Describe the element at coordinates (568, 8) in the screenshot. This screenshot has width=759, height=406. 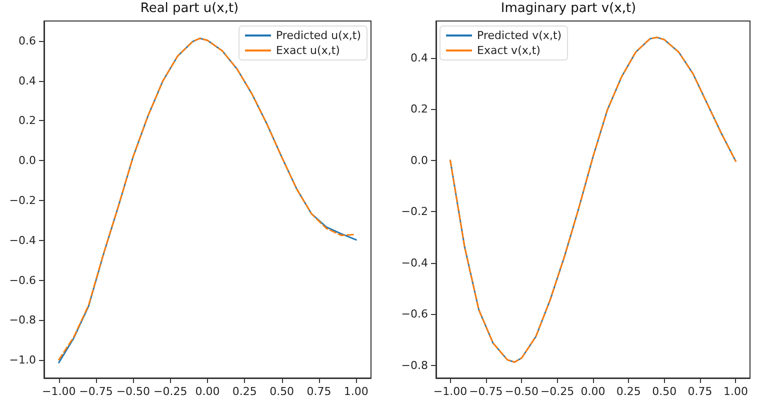
I see `chart-title: Imaginary part v(x,t)` at that location.